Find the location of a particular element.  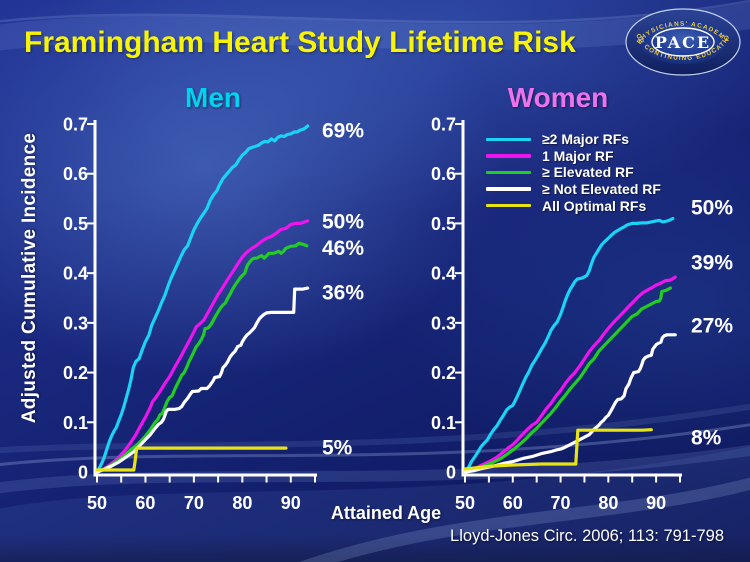

series-end-label: 69% is located at coordinates (343, 130).